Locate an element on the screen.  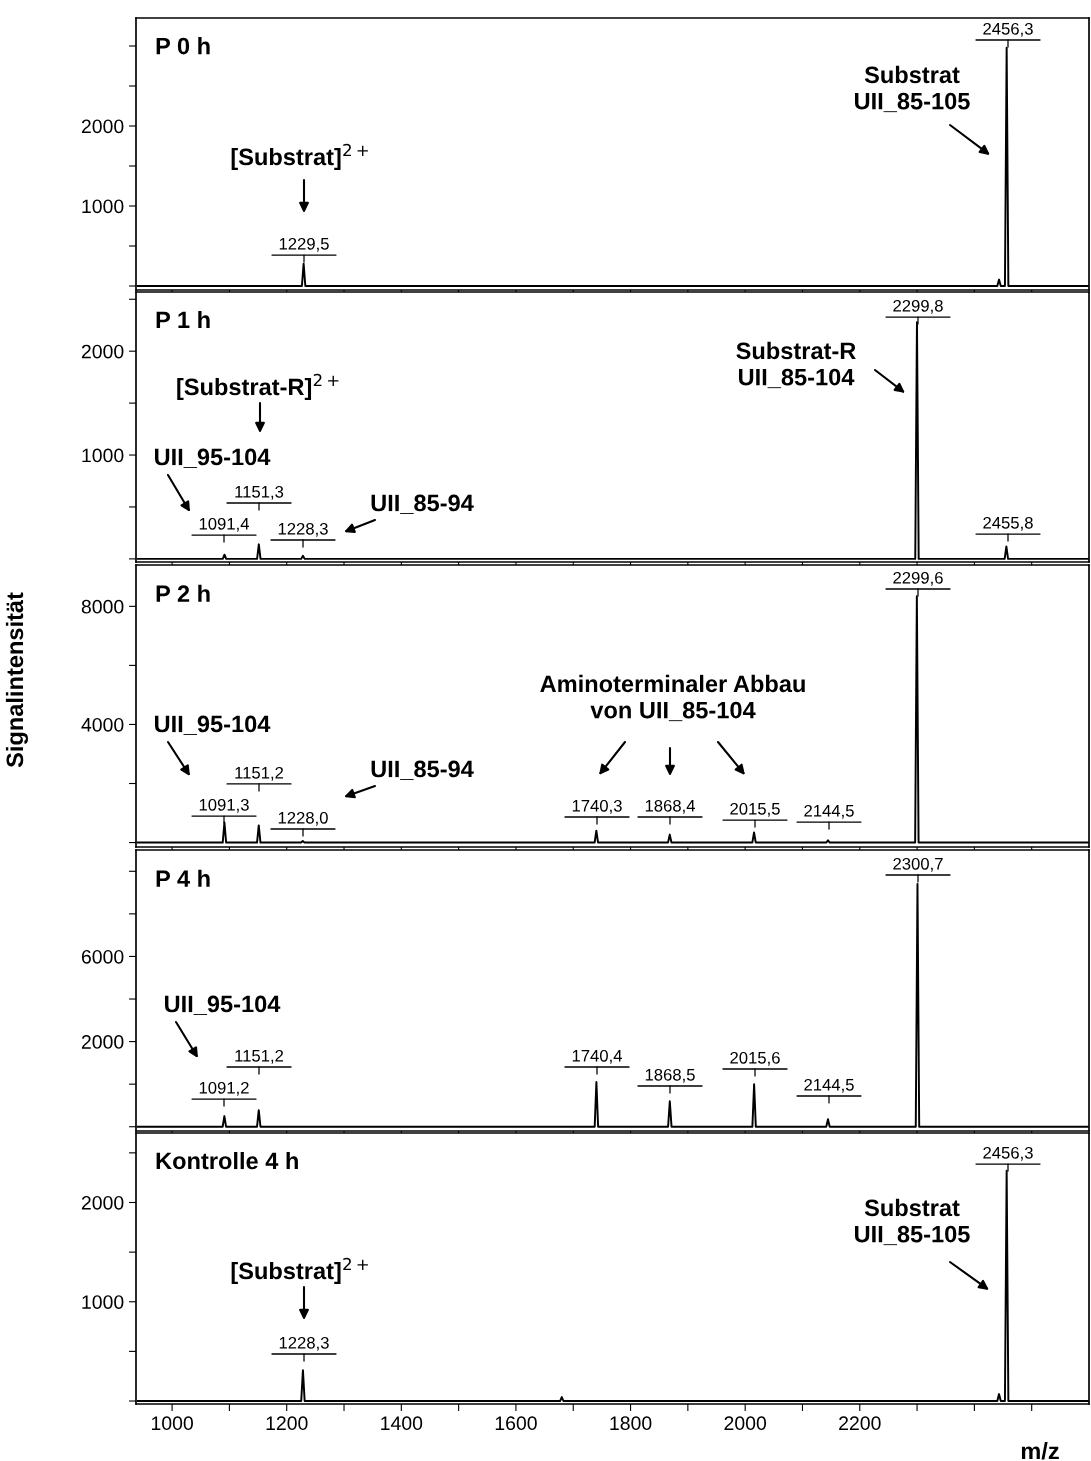
annotation: 2015,5 is located at coordinates (755, 809).